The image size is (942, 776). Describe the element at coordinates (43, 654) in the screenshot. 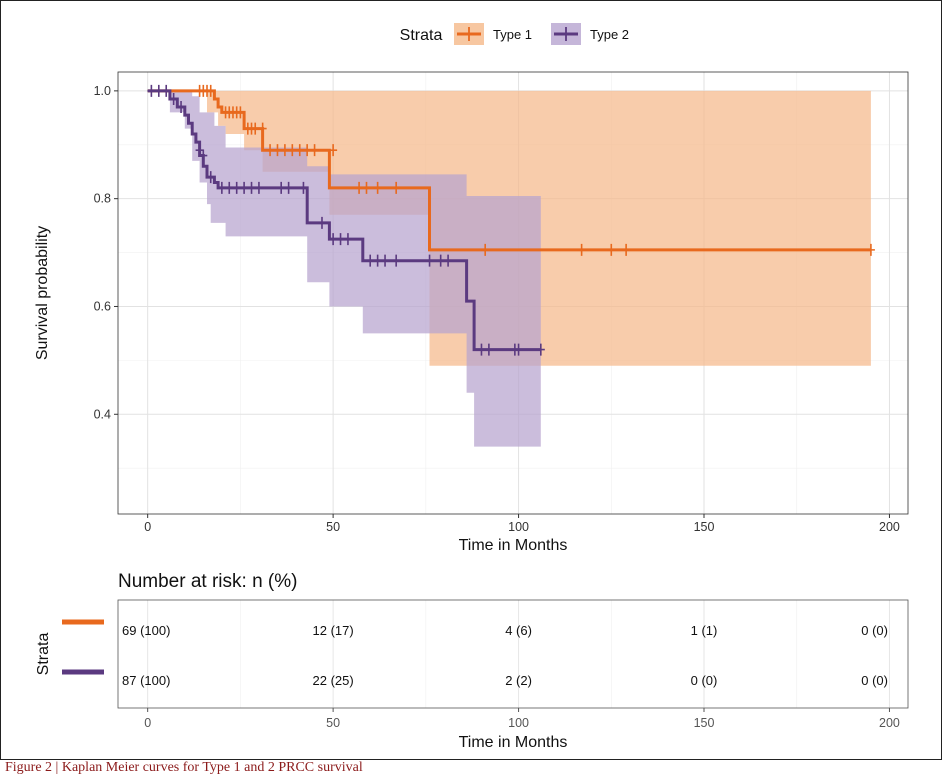

I see `risk-table-ylabel: Strata` at that location.